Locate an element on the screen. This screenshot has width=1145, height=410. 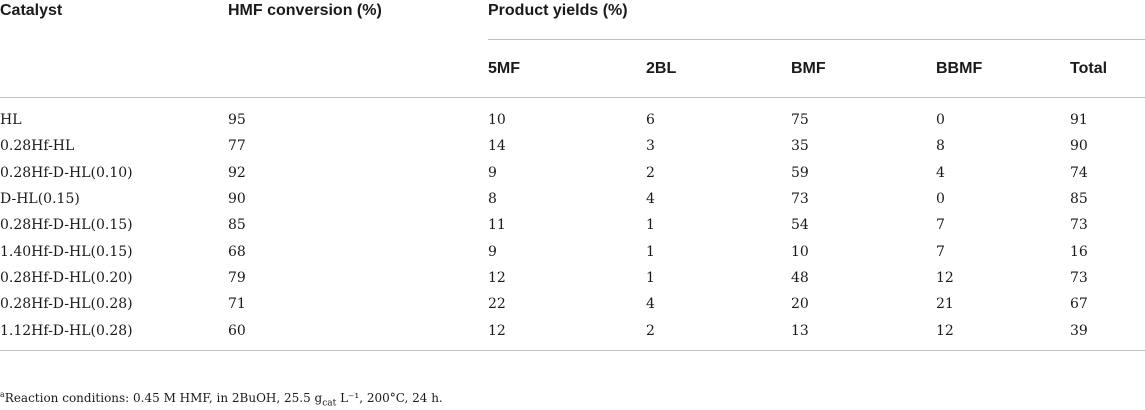
cell-conversion: 95 is located at coordinates (237, 120).